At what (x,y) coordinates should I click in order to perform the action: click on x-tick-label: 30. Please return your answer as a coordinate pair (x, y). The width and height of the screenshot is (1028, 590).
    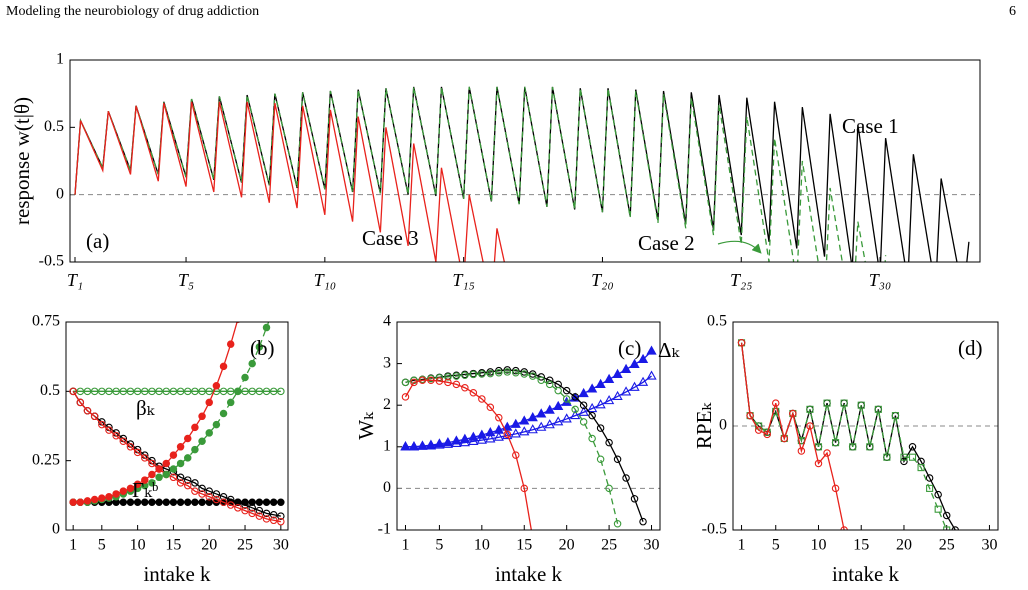
    Looking at the image, I should click on (281, 545).